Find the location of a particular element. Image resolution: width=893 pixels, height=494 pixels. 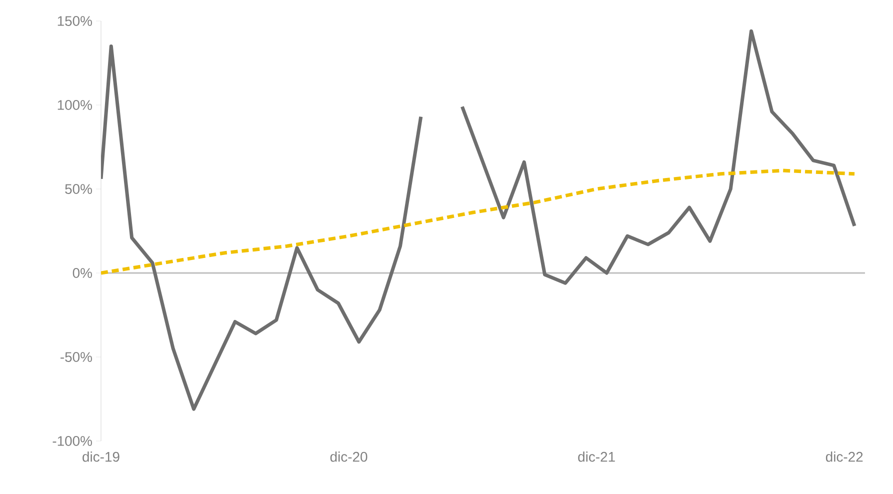

y-tick-label: -50% is located at coordinates (76, 357).